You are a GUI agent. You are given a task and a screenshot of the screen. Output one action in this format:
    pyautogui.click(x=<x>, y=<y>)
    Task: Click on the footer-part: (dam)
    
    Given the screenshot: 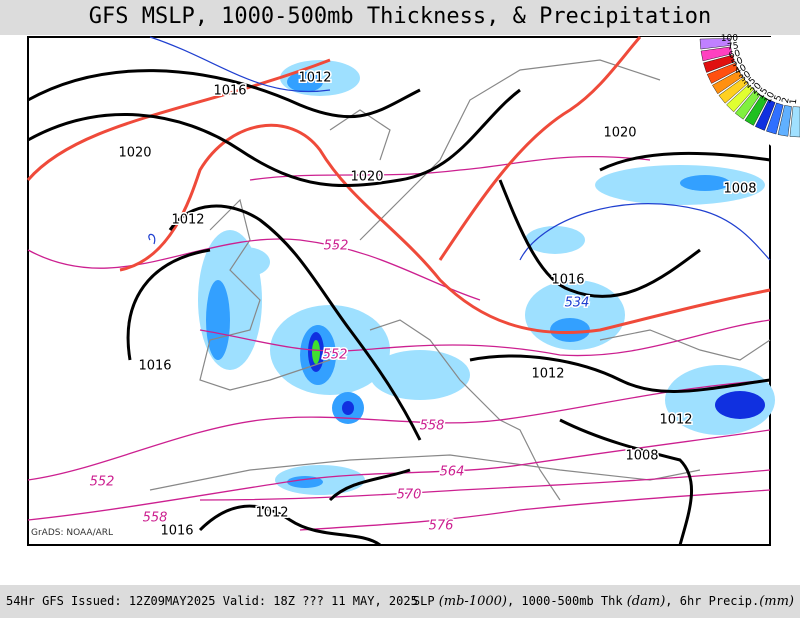 What is the action you would take?
    pyautogui.click(x=646, y=601)
    